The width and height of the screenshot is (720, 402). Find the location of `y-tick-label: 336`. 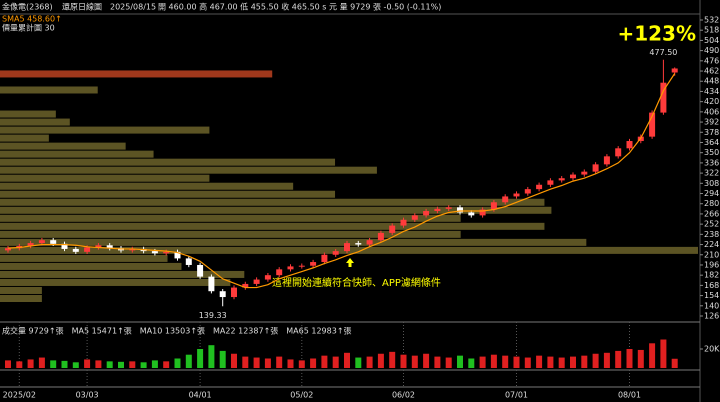

y-tick-label: 336 is located at coordinates (711, 162).